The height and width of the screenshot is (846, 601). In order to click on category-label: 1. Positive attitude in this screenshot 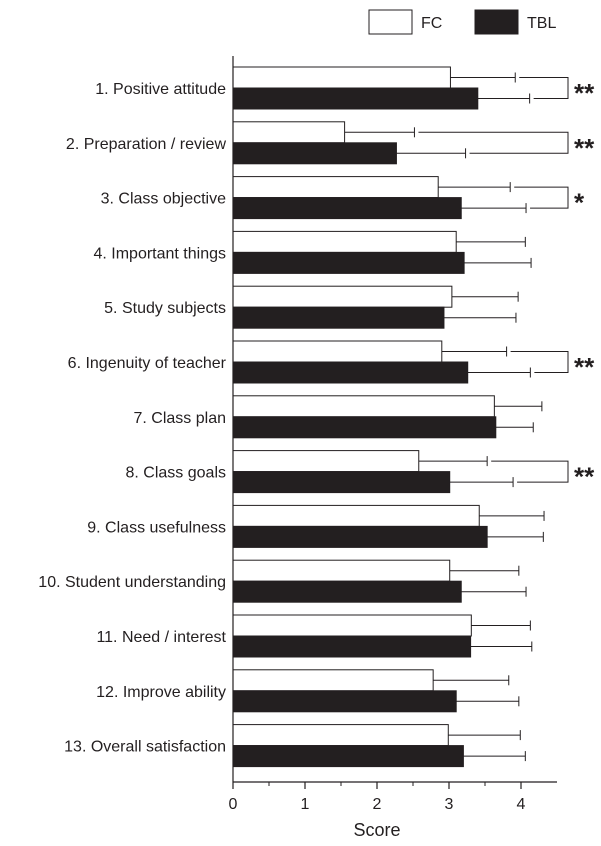, I will do `click(160, 89)`.